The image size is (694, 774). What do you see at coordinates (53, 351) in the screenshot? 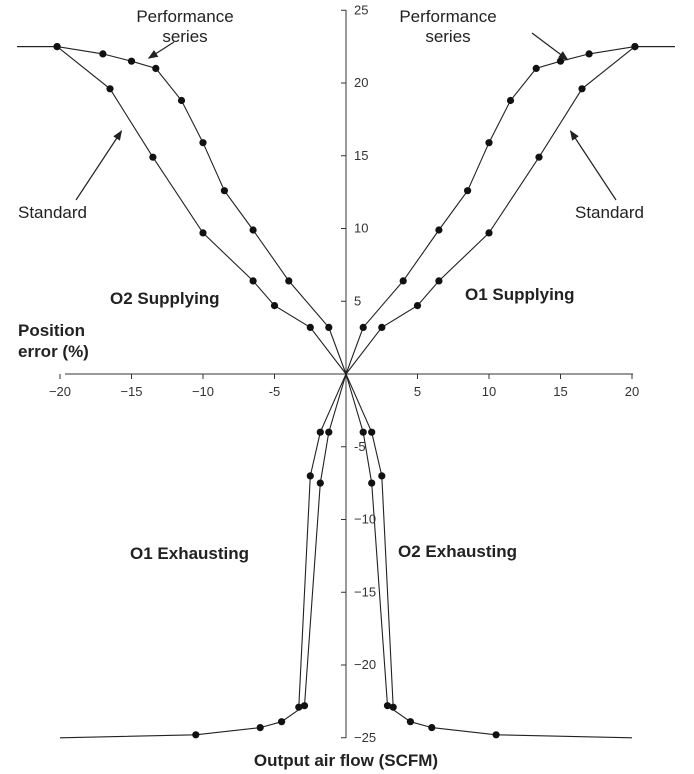
I see `x-axis-title-line-2: error (%)` at bounding box center [53, 351].